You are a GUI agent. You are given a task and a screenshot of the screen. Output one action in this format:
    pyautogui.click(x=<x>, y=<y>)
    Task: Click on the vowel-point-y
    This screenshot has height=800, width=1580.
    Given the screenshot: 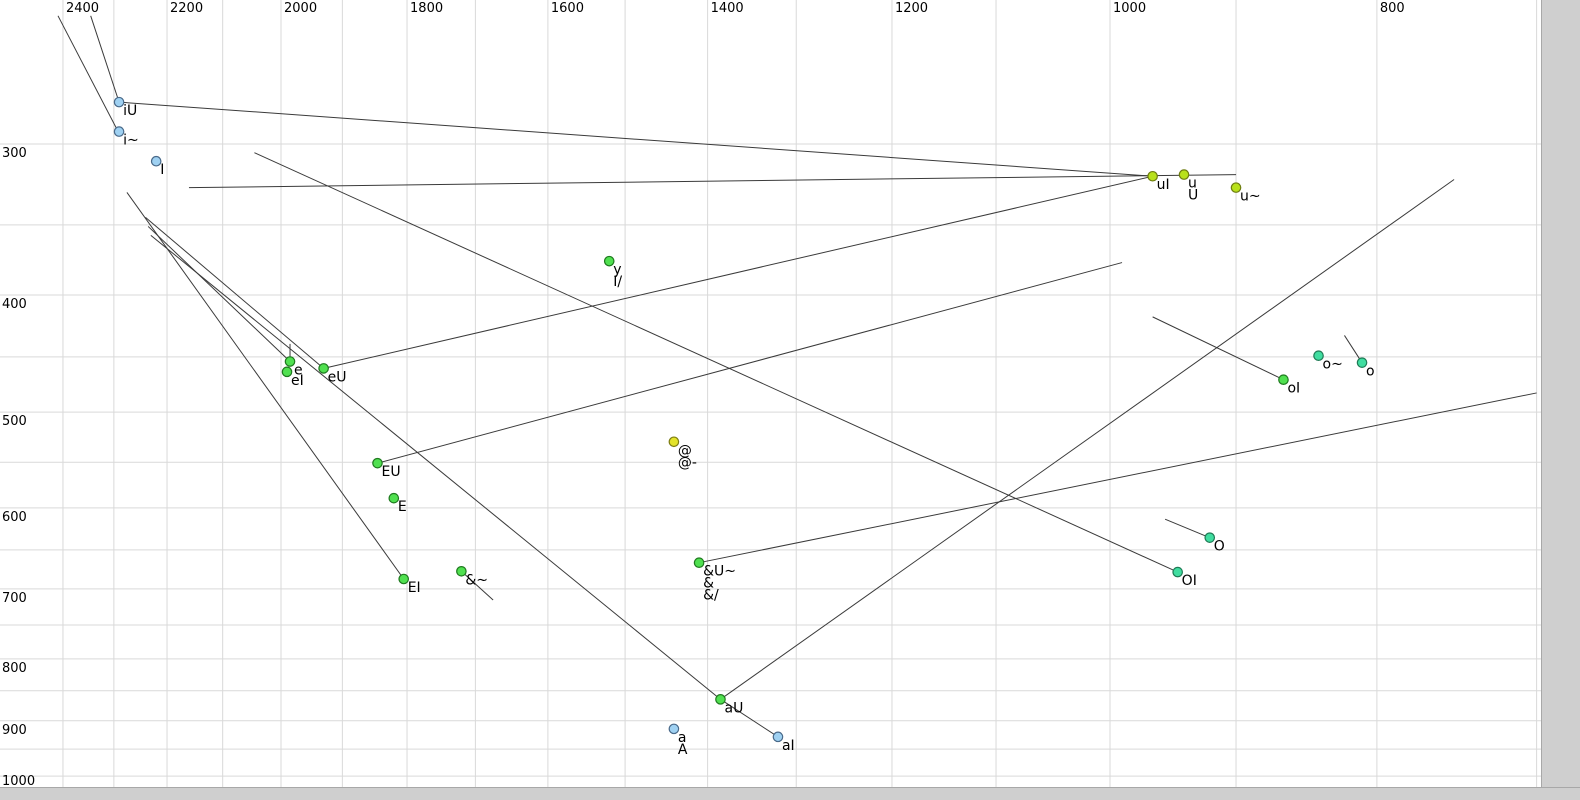 What is the action you would take?
    pyautogui.click(x=609, y=261)
    